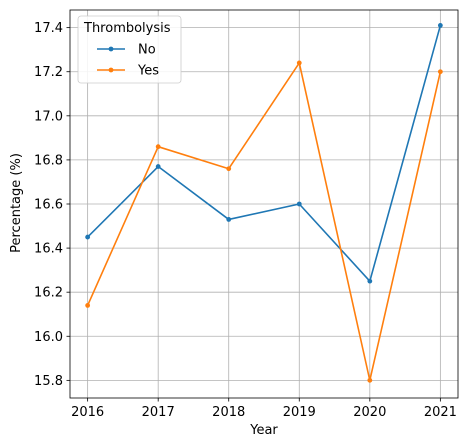 The image size is (467, 448). What do you see at coordinates (369, 412) in the screenshot?
I see `x-tick-label: 2020` at bounding box center [369, 412].